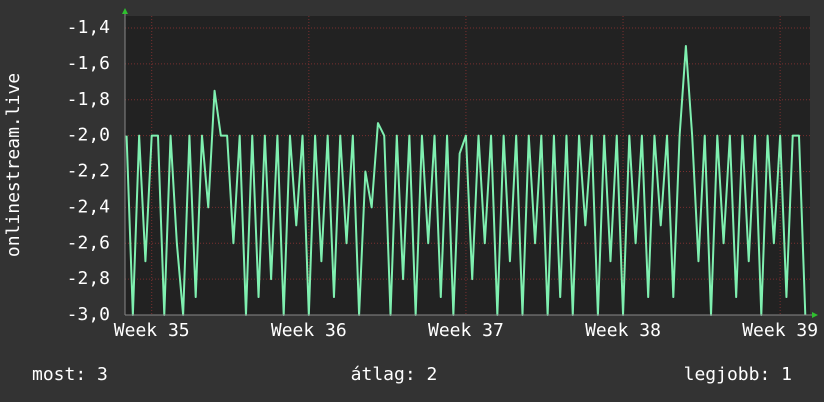  What do you see at coordinates (88, 135) in the screenshot?
I see `y-tick-label: -2,0` at bounding box center [88, 135].